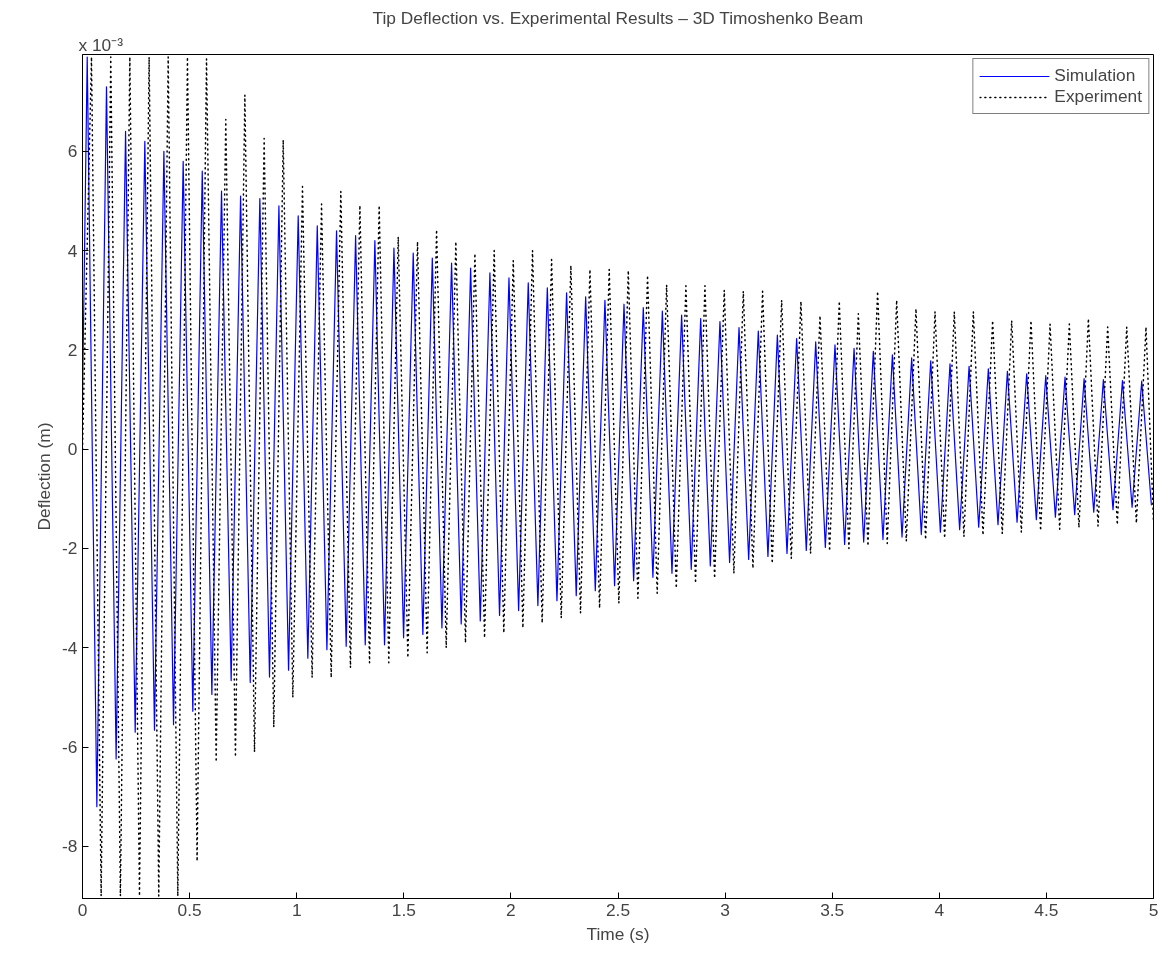 The width and height of the screenshot is (1166, 958). Describe the element at coordinates (189, 909) in the screenshot. I see `x-tick-label: 0.5` at that location.